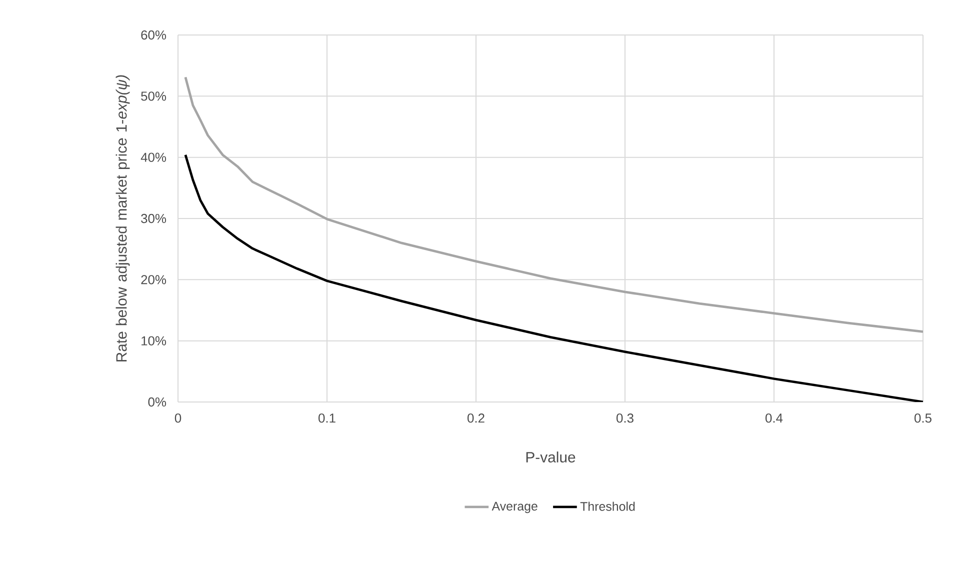  What do you see at coordinates (123, 218) in the screenshot?
I see `y-axis-title: Rate below adjusted market price 1-exp(ψ)` at bounding box center [123, 218].